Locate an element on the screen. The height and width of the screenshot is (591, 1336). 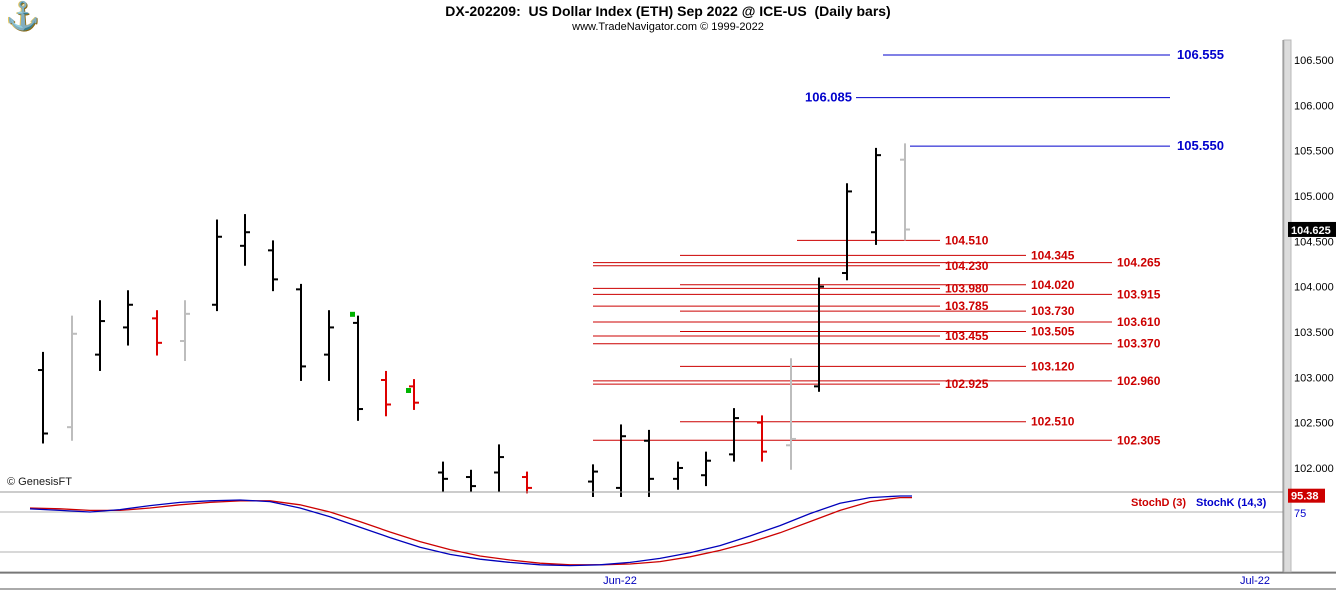
support-level-label: 103.370 is located at coordinates (1139, 344).